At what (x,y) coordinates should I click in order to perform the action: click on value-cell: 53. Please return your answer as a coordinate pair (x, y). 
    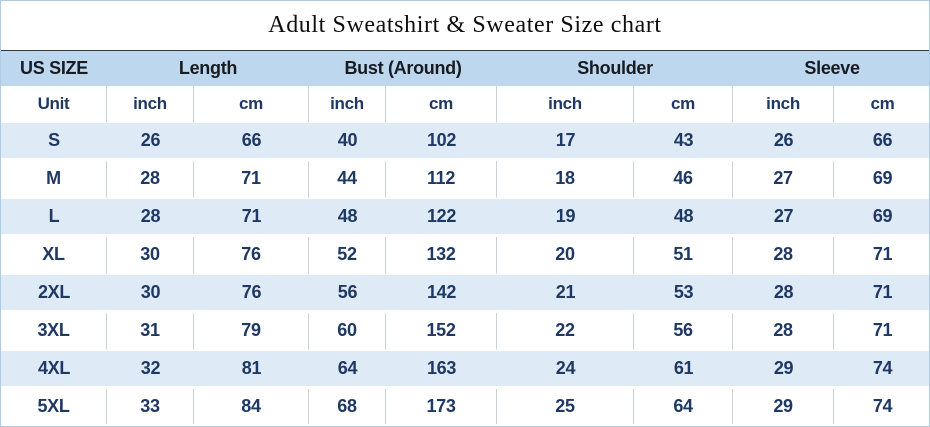
    Looking at the image, I should click on (684, 294).